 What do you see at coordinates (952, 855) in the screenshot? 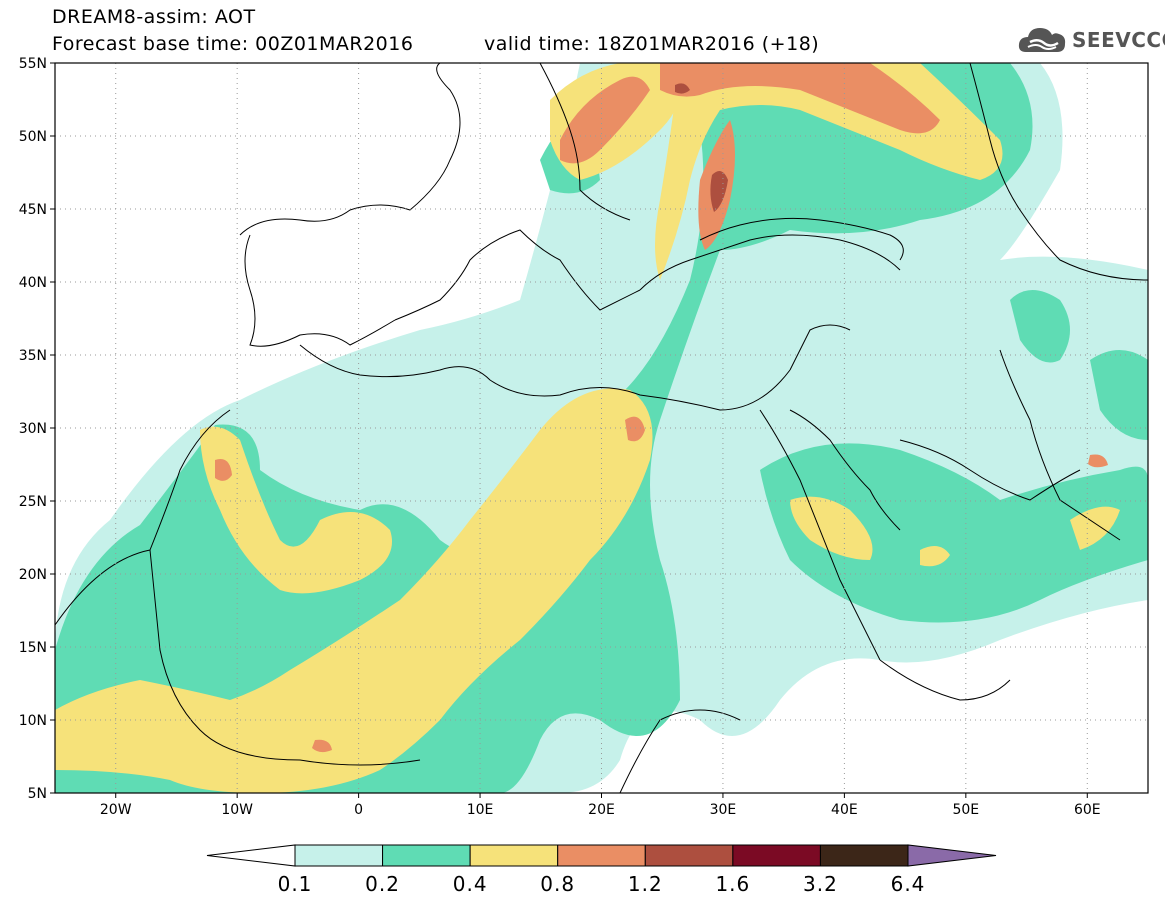
I see `colorbar-high-arrow` at bounding box center [952, 855].